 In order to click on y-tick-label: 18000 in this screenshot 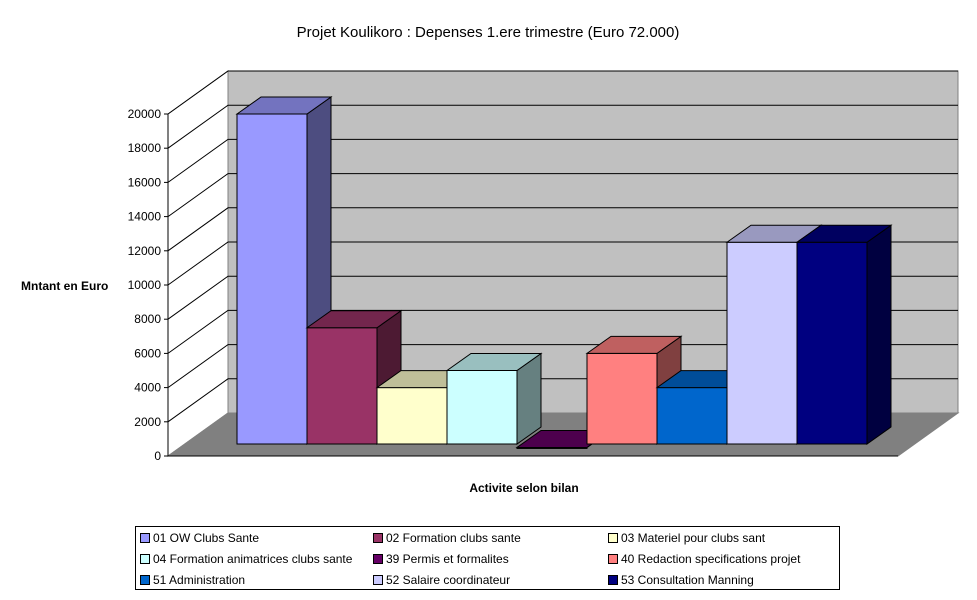, I will do `click(145, 148)`.